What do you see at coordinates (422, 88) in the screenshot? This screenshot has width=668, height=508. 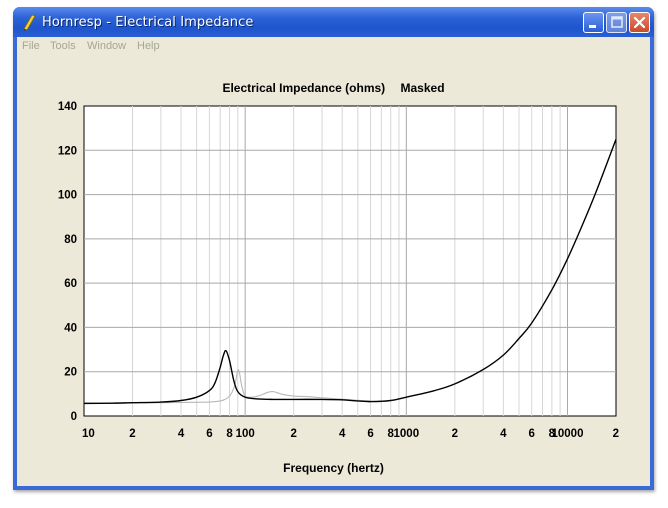 I see `chart-subtitle: Masked` at bounding box center [422, 88].